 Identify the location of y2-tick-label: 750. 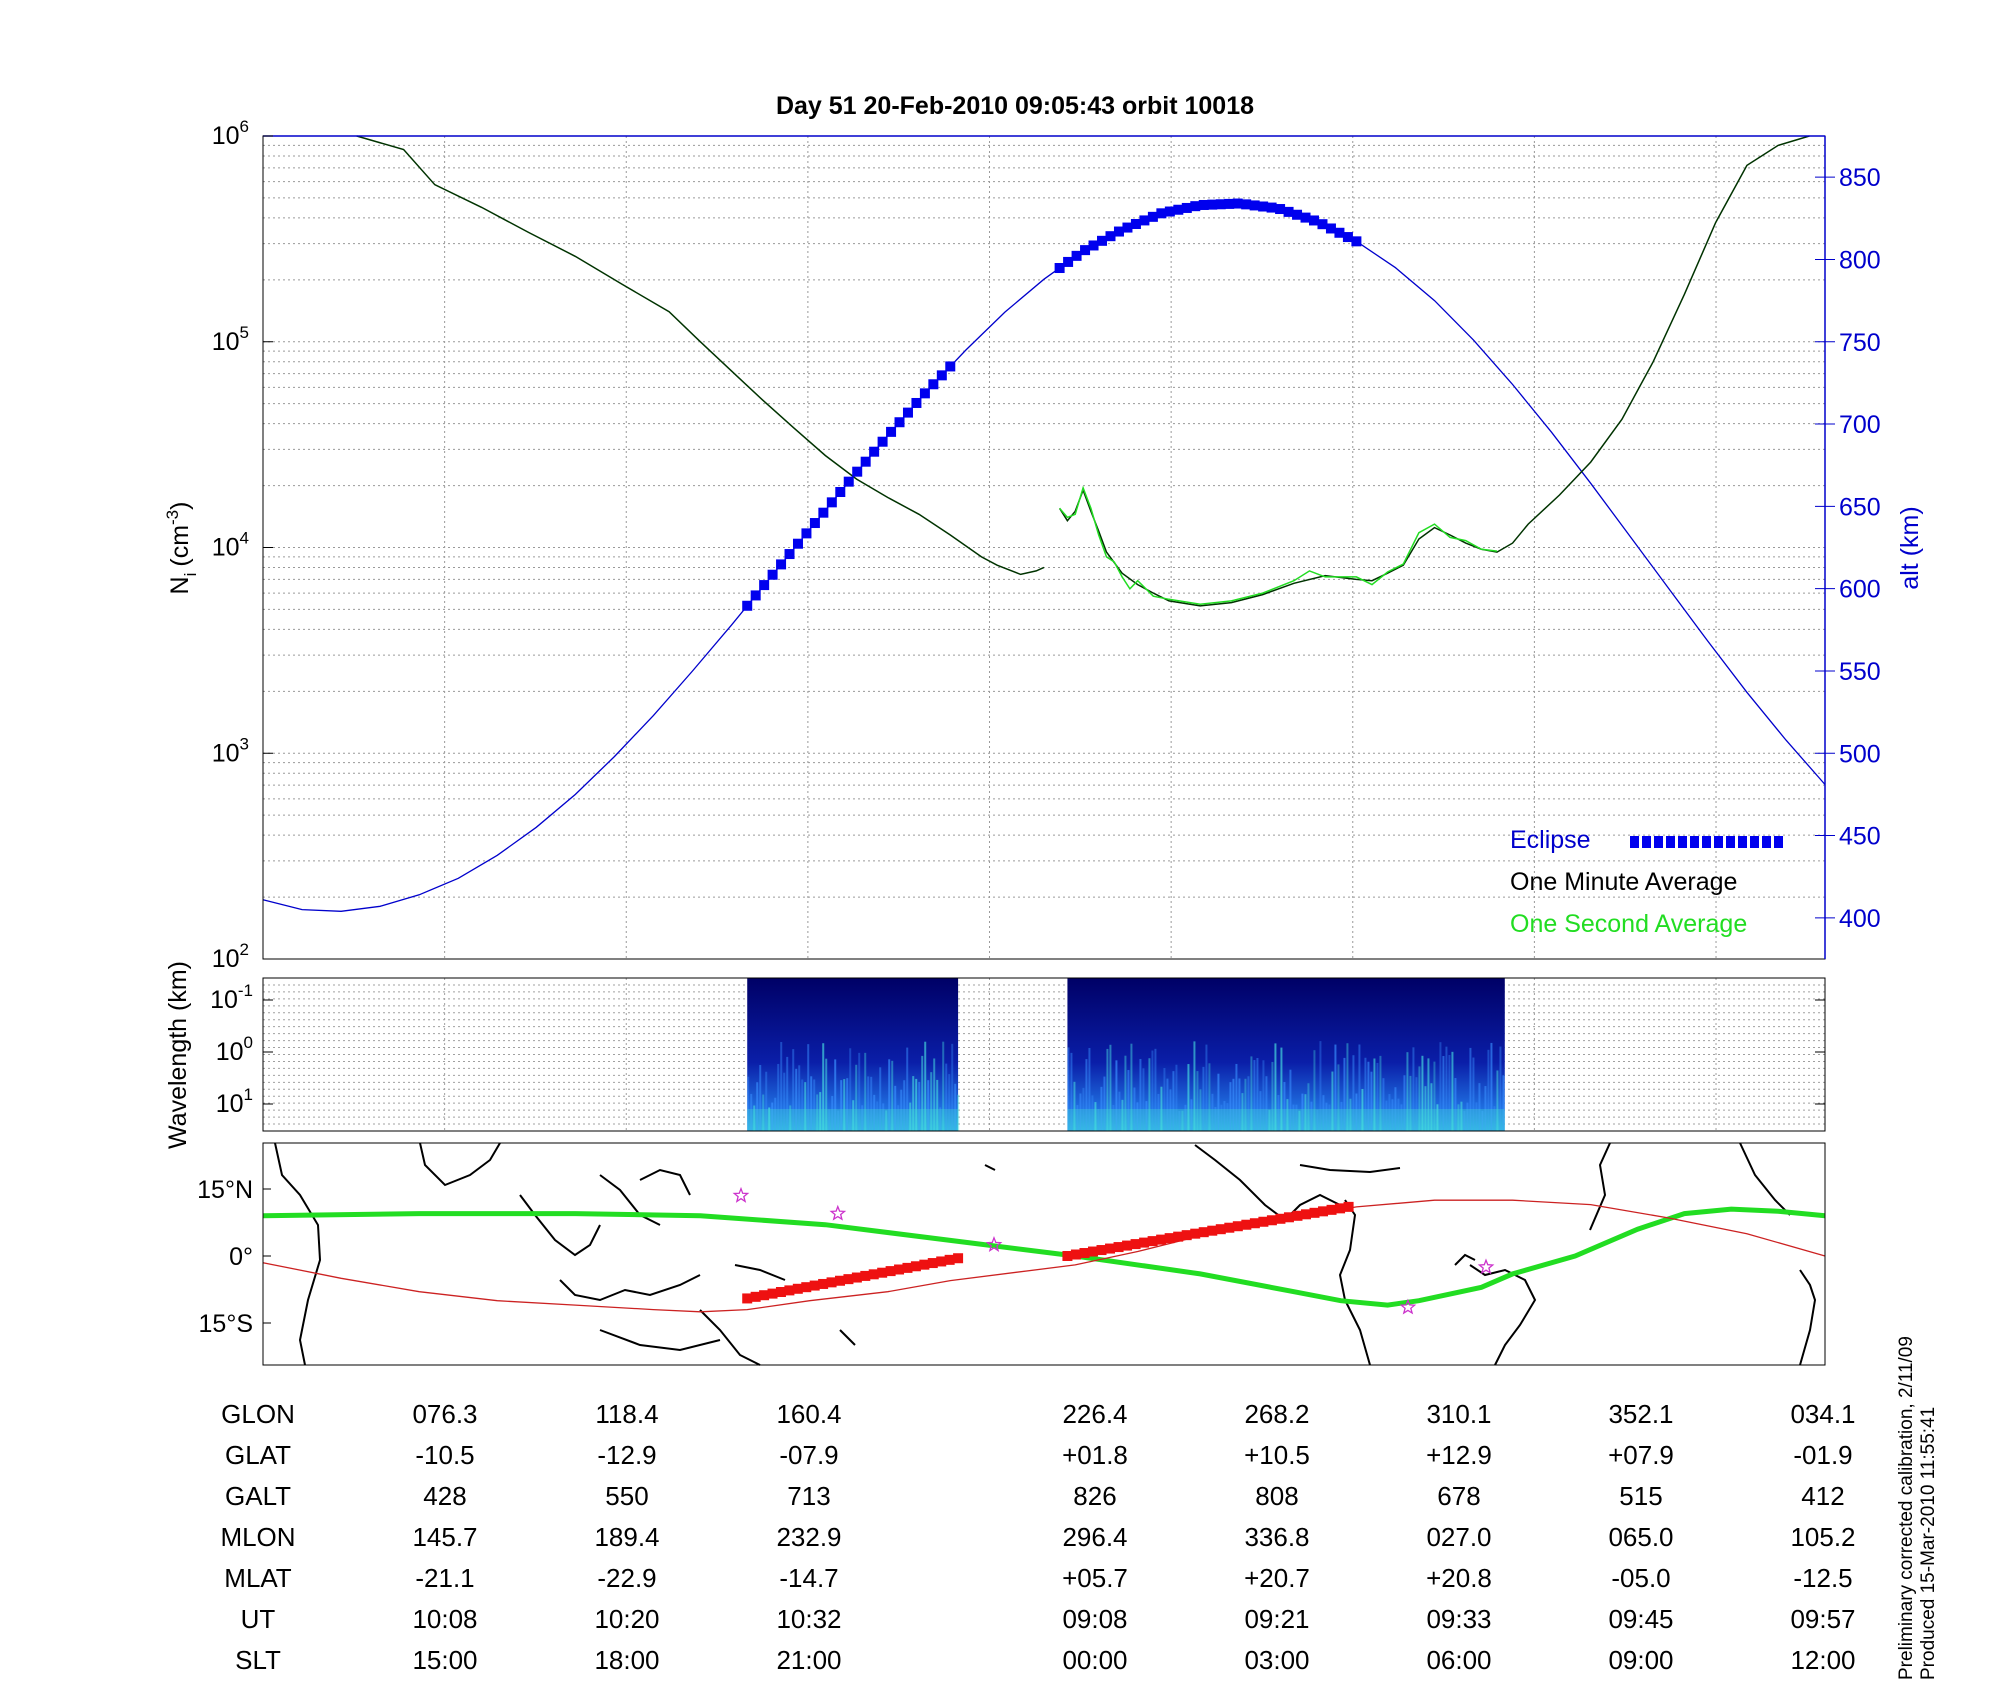
(1860, 343).